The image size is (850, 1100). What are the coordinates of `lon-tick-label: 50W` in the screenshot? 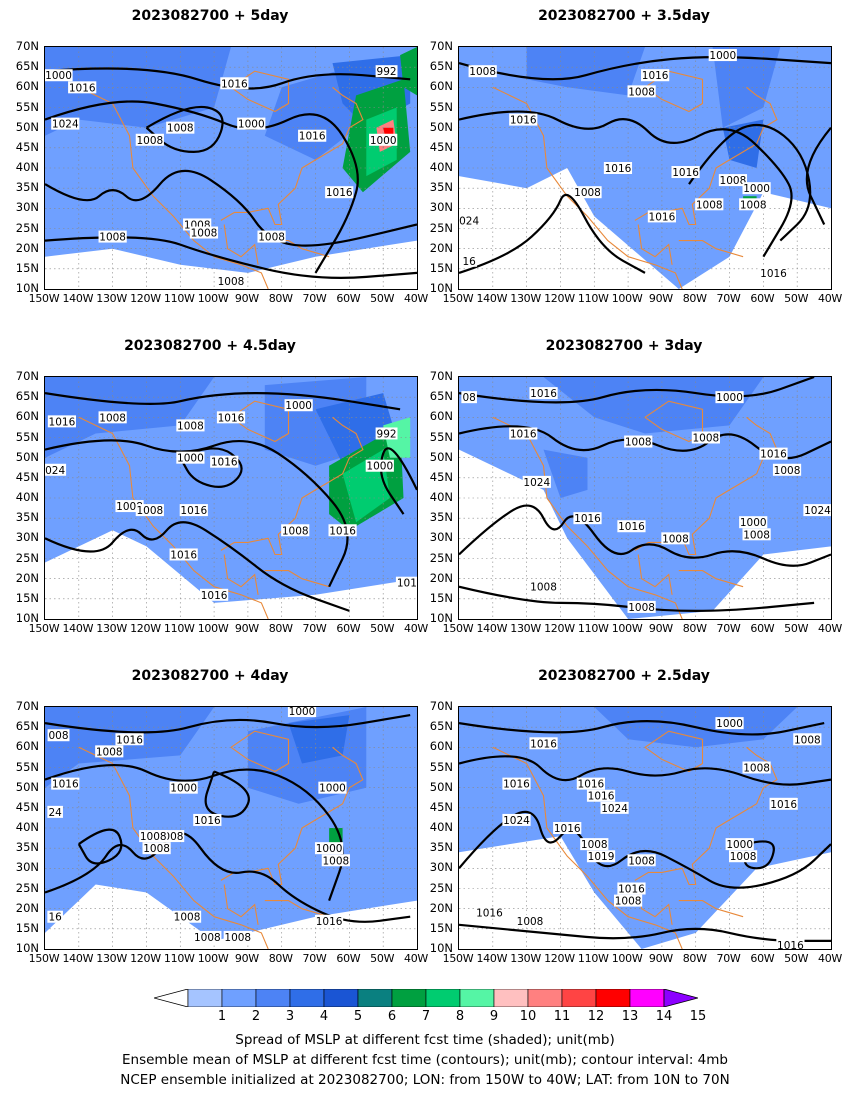 It's located at (382, 628).